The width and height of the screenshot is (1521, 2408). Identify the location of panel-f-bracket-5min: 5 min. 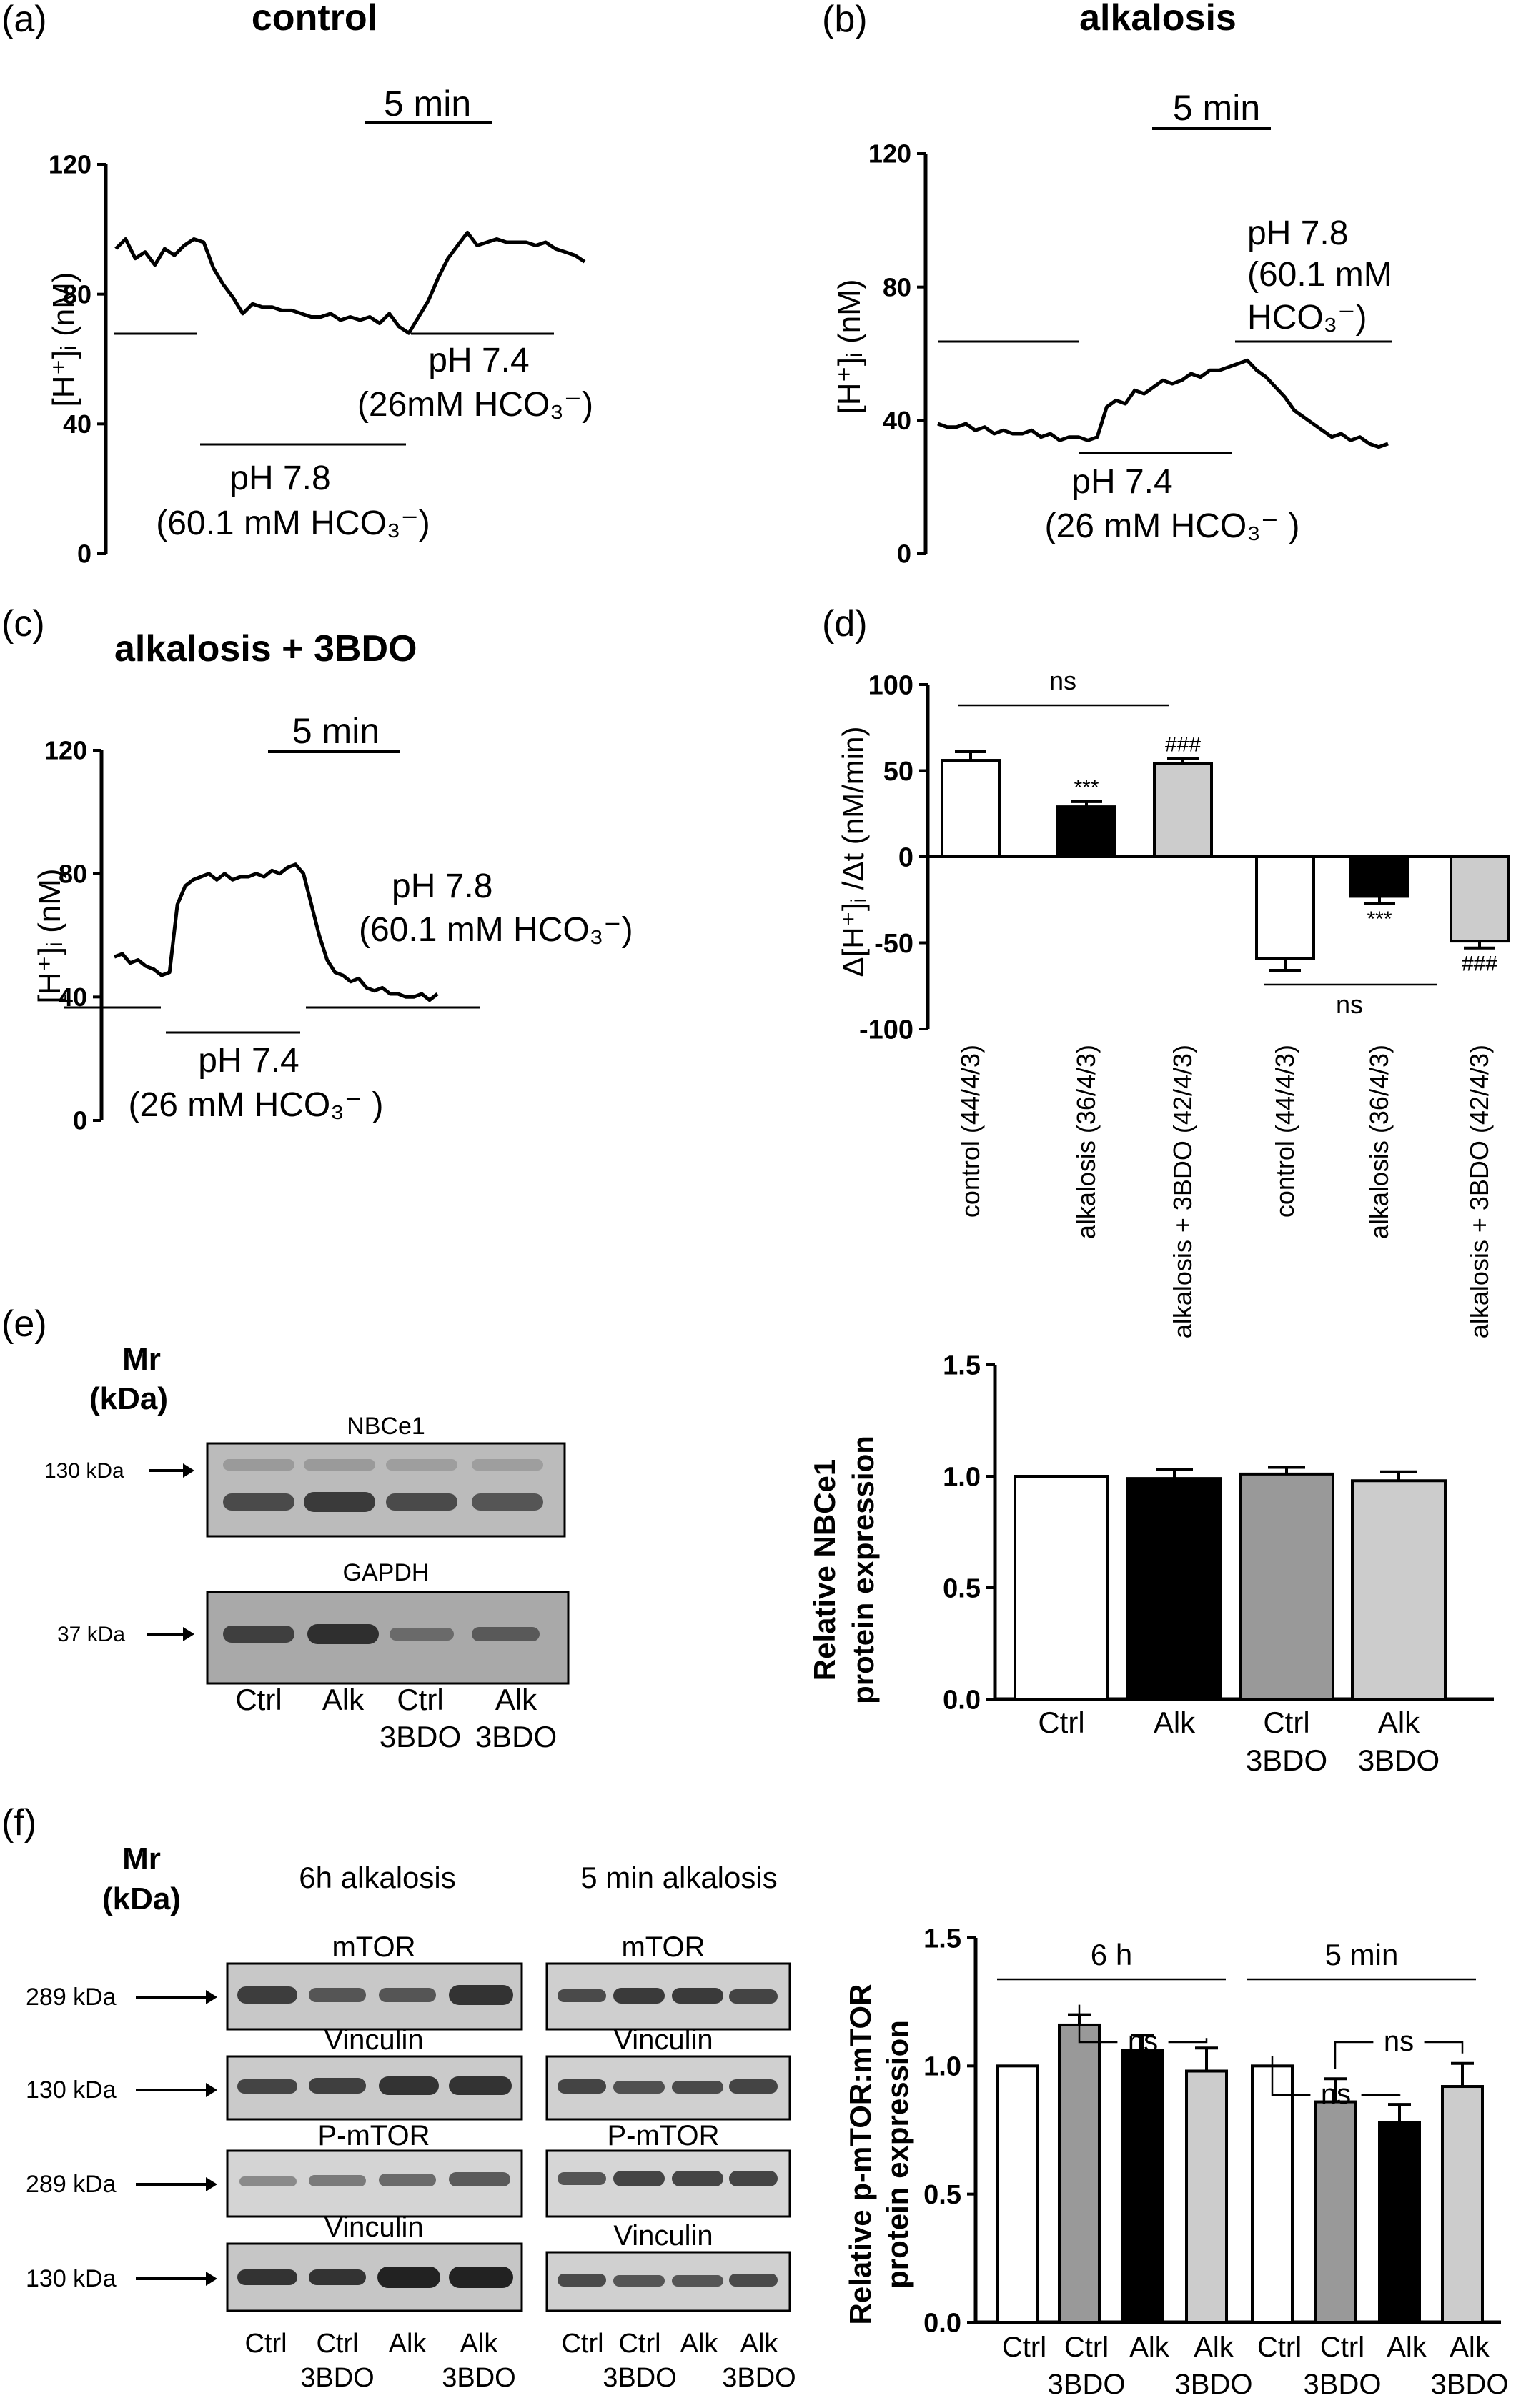
(1362, 1954).